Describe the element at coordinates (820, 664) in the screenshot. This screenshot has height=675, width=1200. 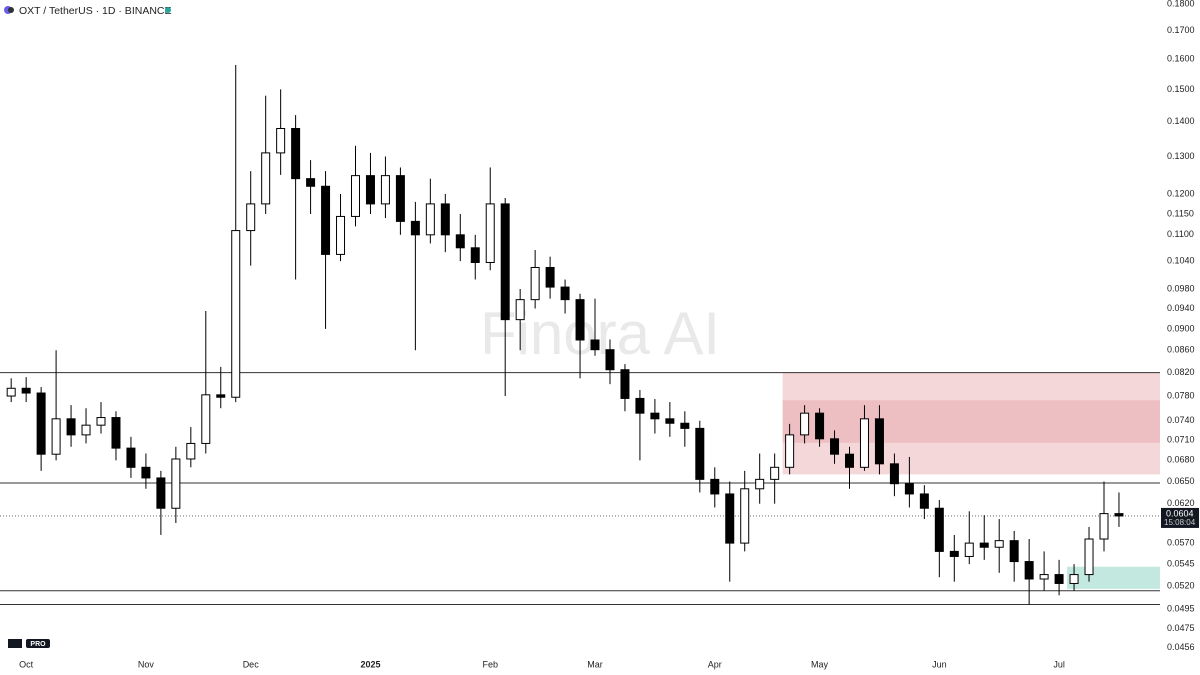
I see `x-tick-label: May` at that location.